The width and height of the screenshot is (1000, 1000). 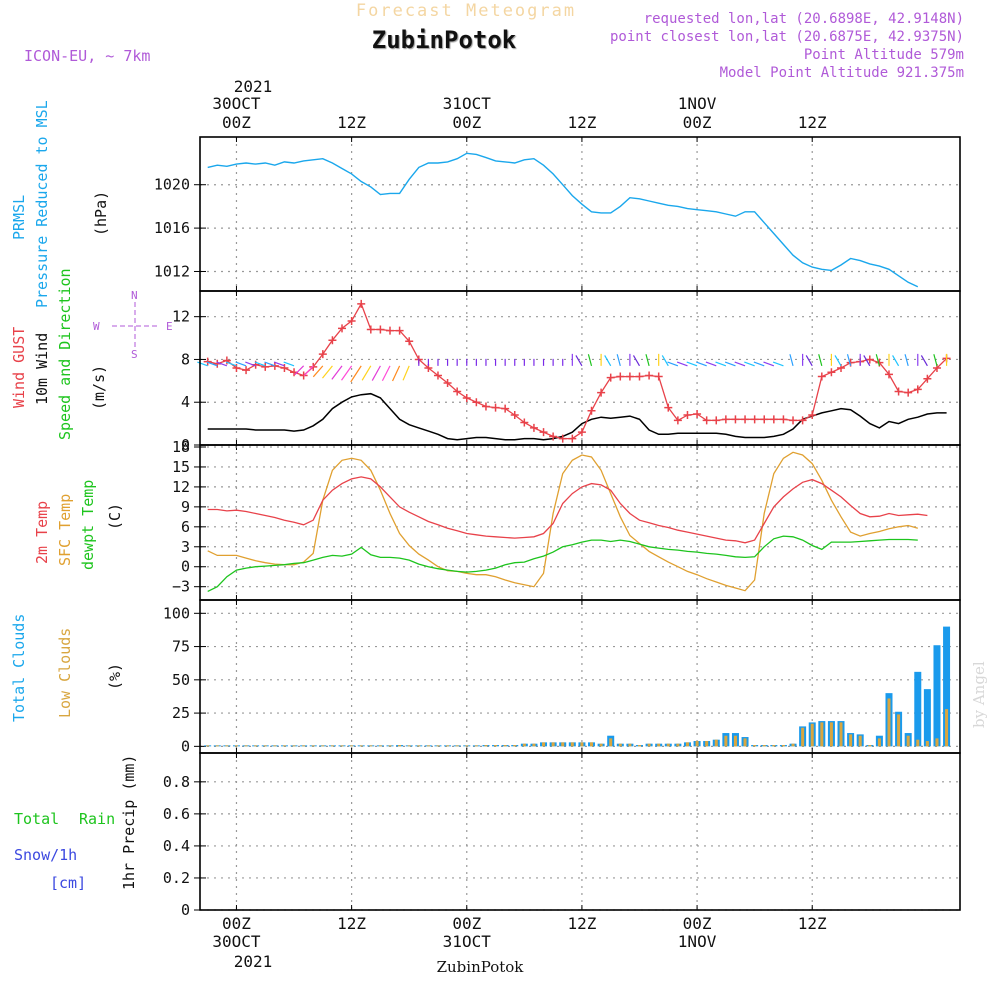 I want to click on precip-panel-frame, so click(x=580, y=831).